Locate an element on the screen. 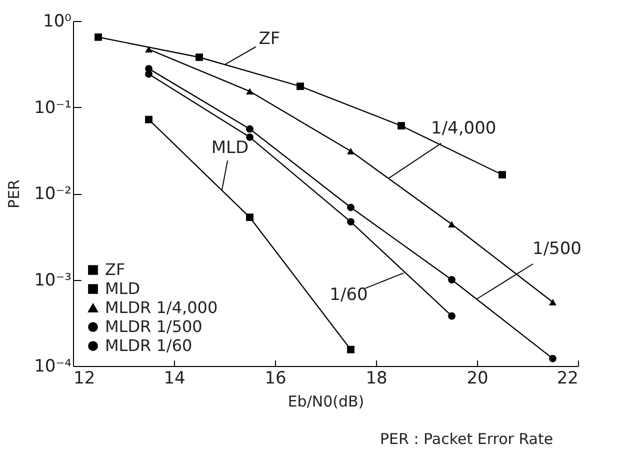  legend-label: ZF is located at coordinates (115, 269).